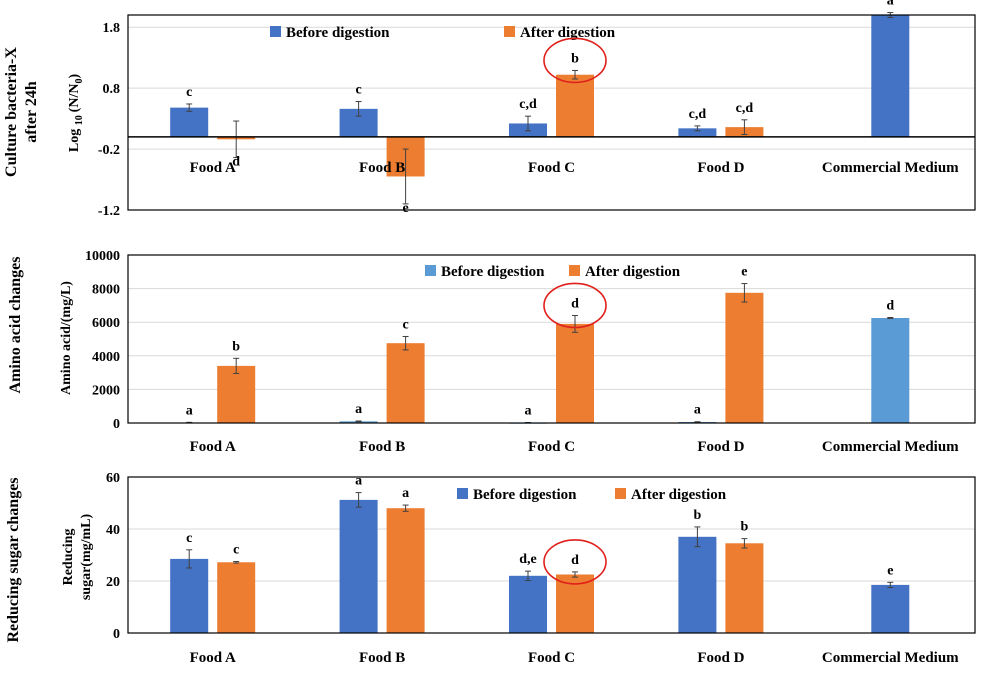  Describe the element at coordinates (106, 290) in the screenshot. I see `y-tick-label: 8000` at that location.